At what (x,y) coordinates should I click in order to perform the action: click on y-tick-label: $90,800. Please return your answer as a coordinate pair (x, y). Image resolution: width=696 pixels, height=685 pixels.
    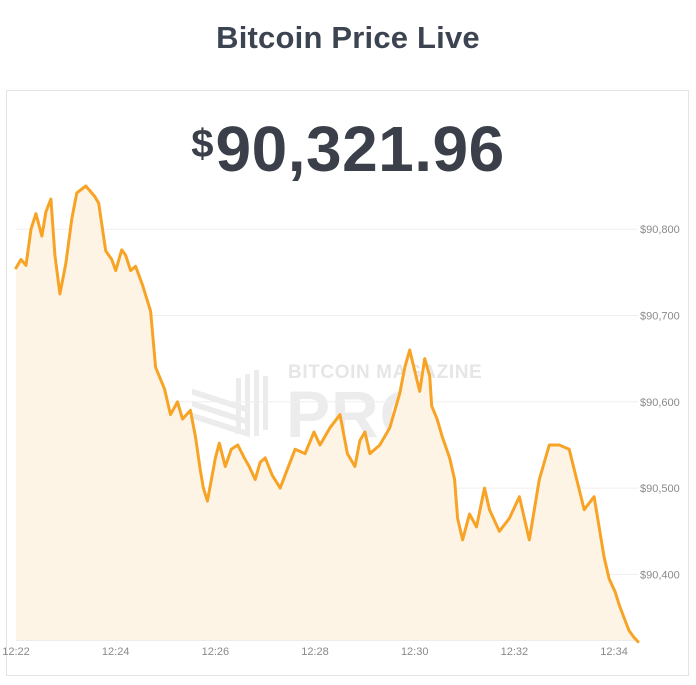
    Looking at the image, I should click on (660, 230).